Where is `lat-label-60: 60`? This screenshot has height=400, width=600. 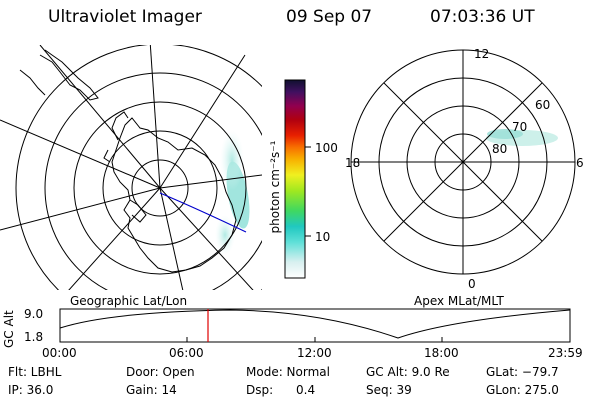
lat-label-60: 60 is located at coordinates (543, 105).